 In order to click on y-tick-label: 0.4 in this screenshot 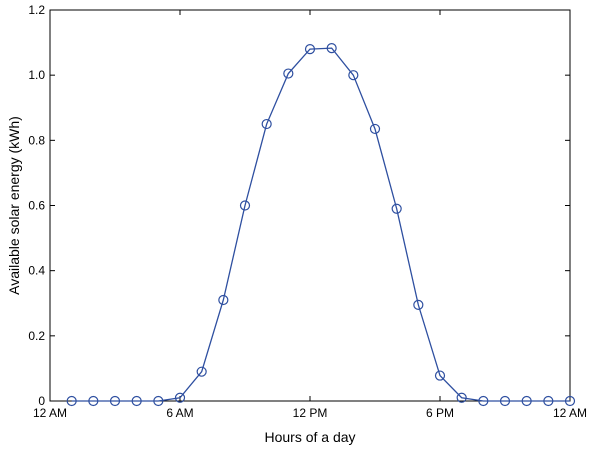, I will do `click(36, 271)`.